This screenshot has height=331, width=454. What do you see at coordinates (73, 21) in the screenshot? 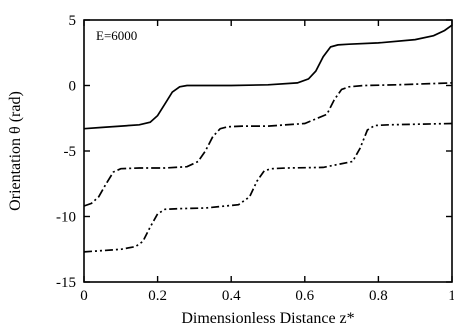
I see `y-tick-label: 5` at bounding box center [73, 21].